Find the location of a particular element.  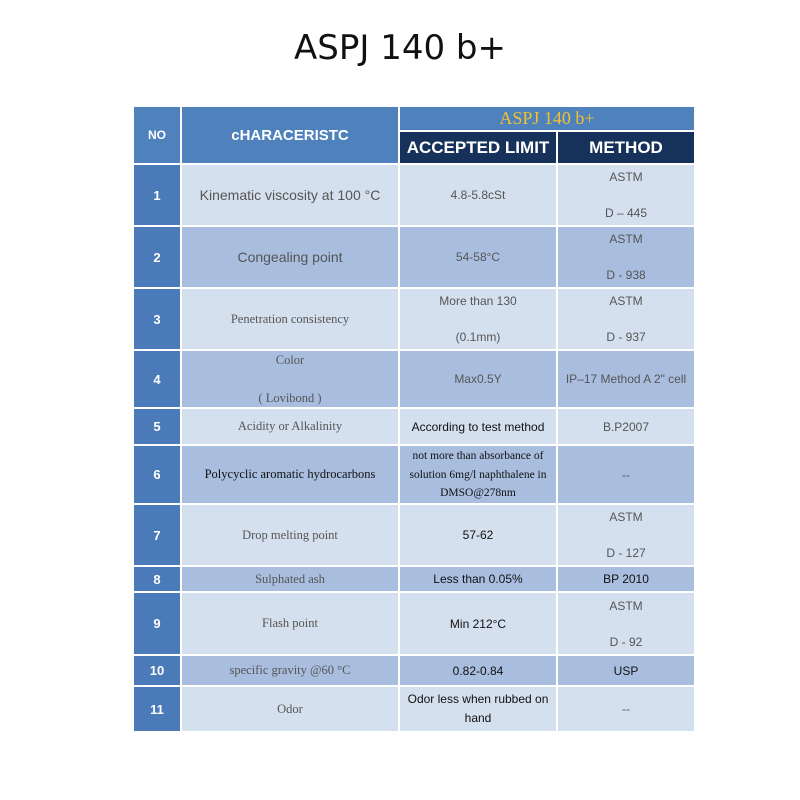

table-row: 9 Flash point Min 212°C ASTM D - 92 is located at coordinates (414, 624).